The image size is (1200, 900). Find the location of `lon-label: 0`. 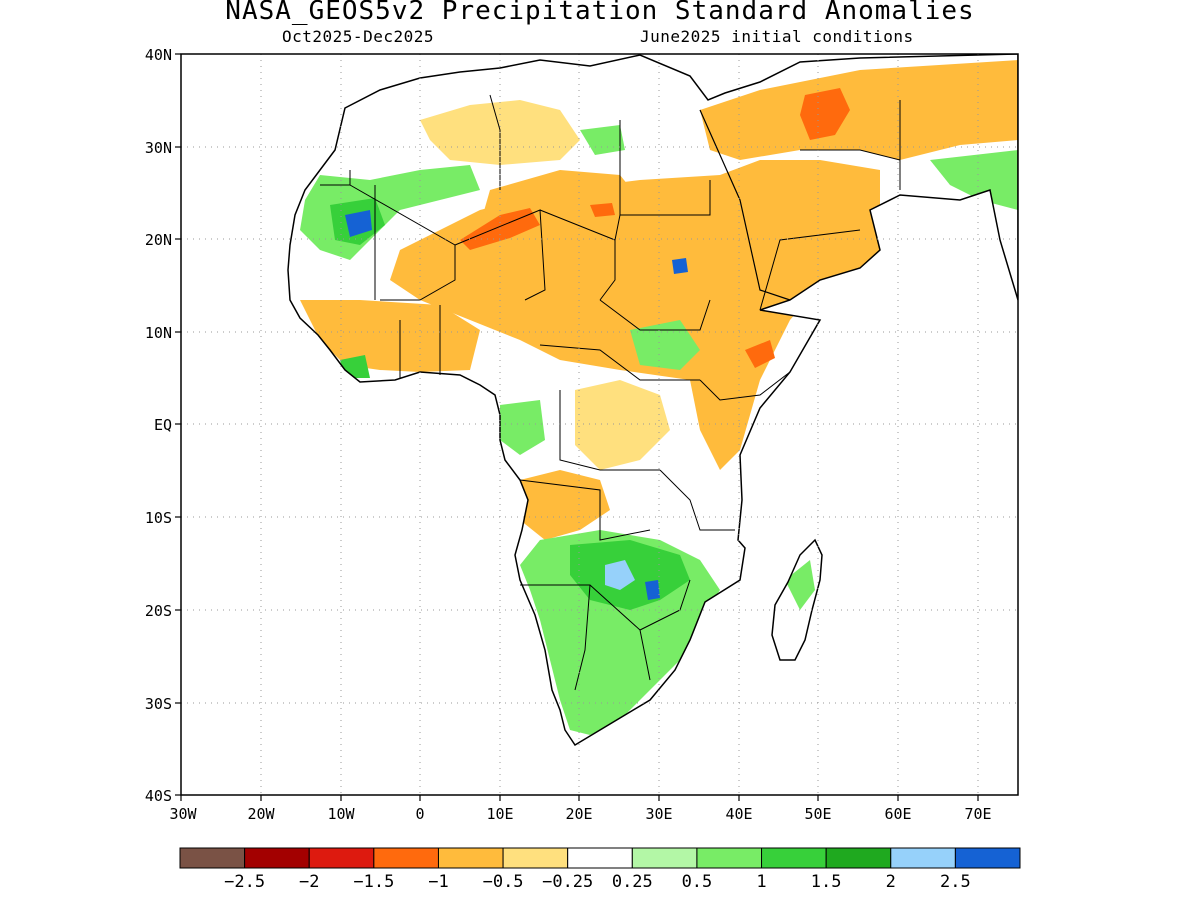

lon-label: 0 is located at coordinates (419, 814).